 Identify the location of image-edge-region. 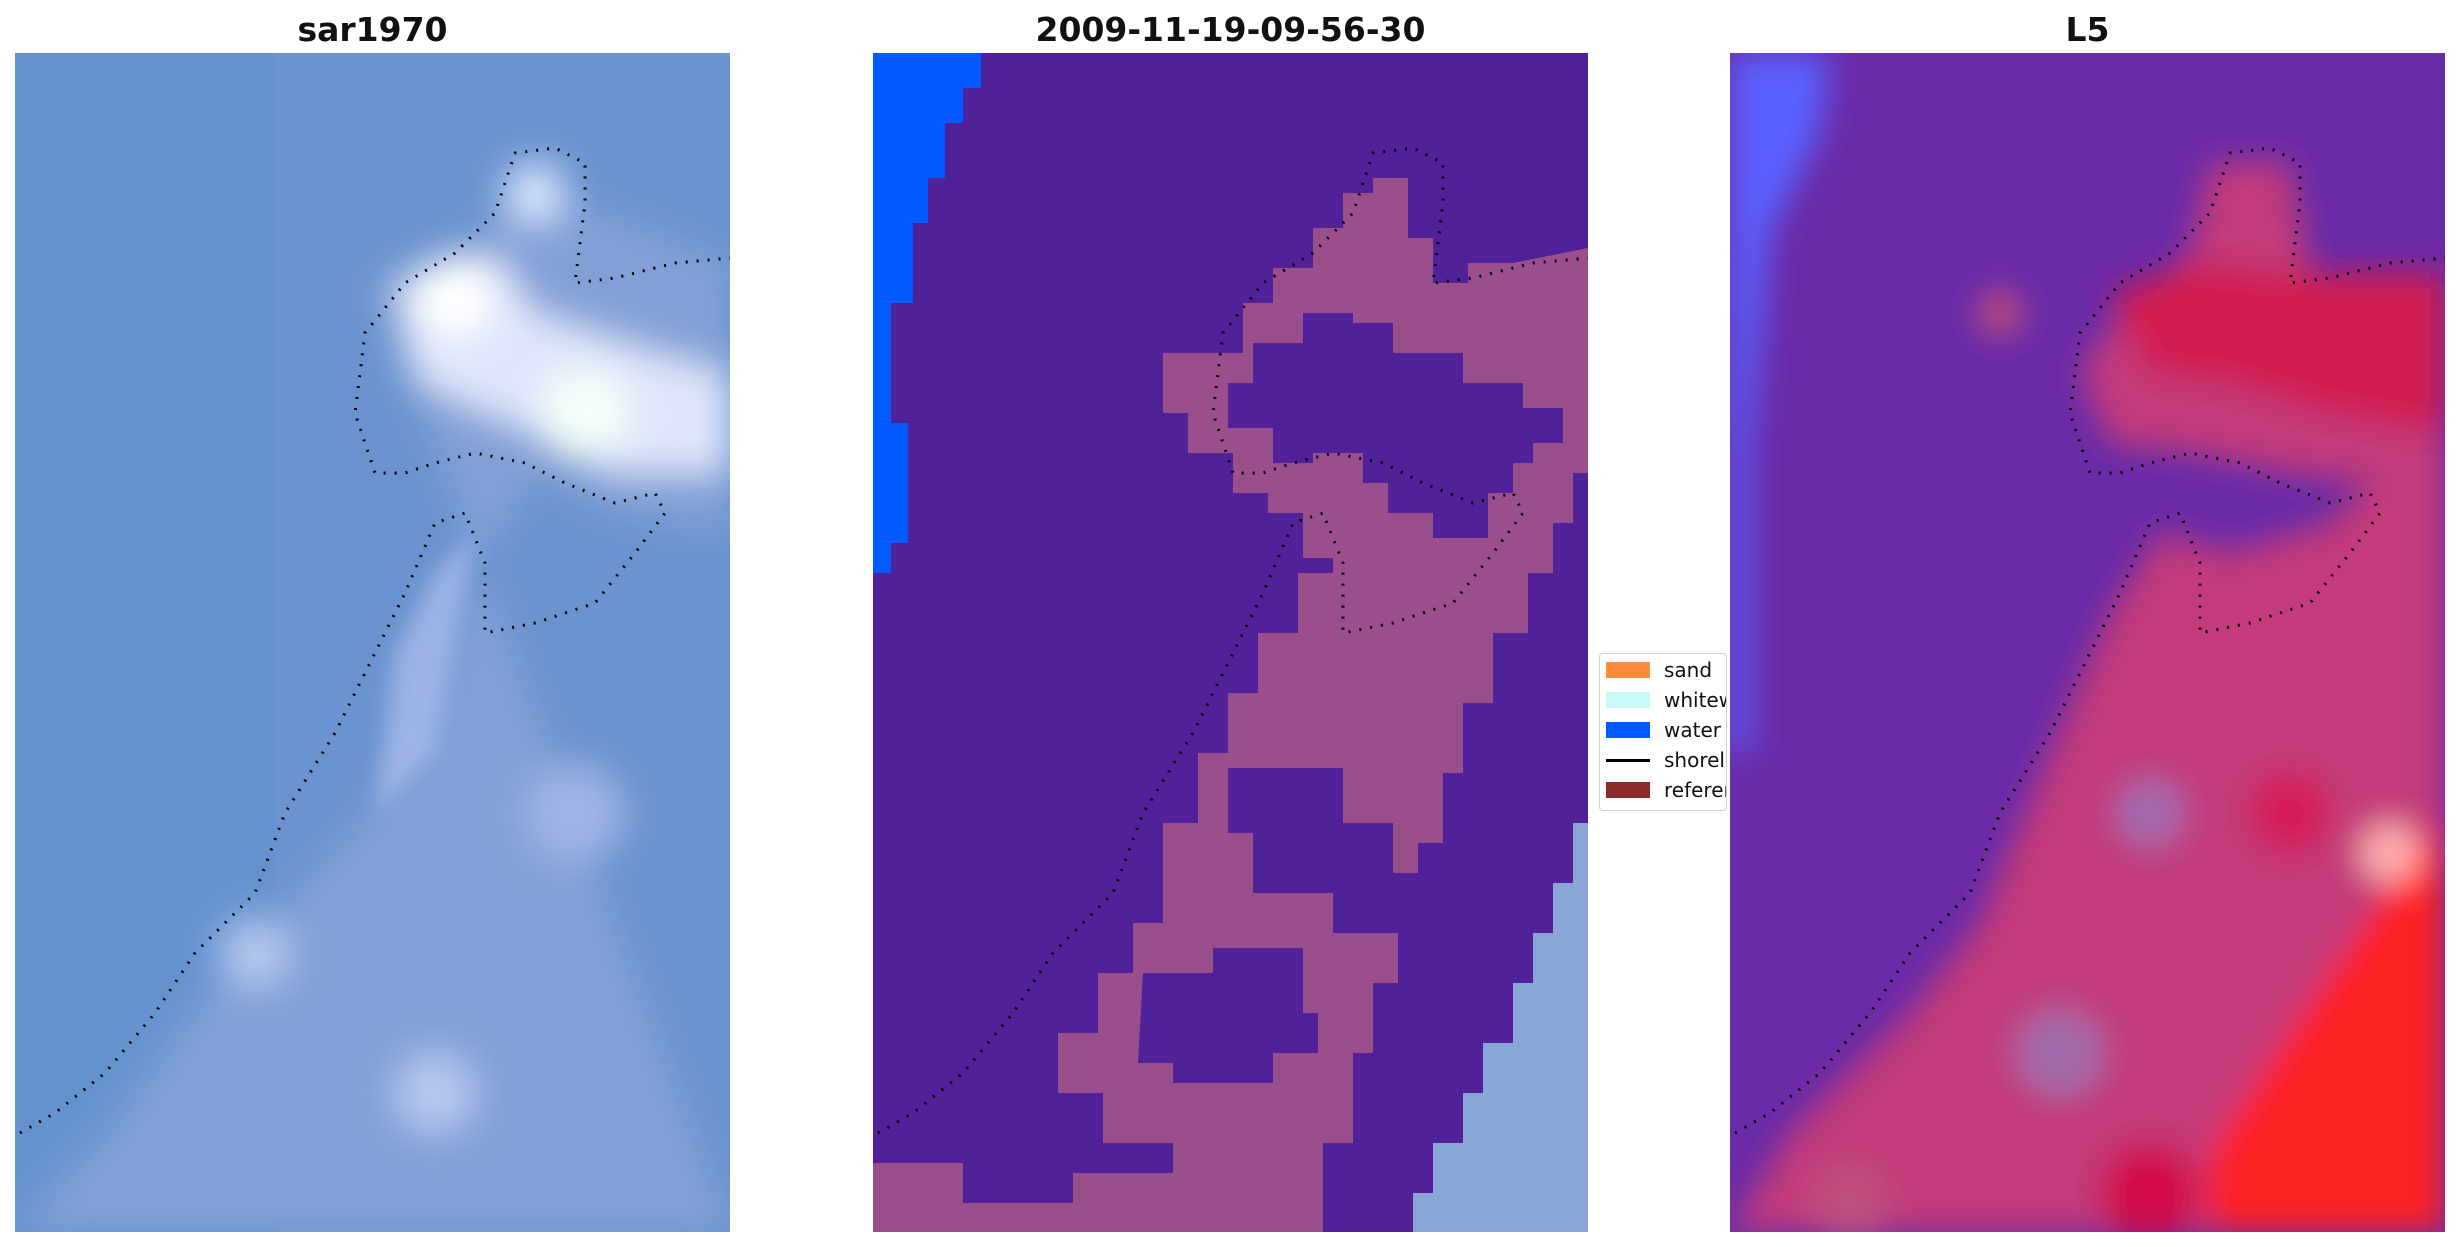
(1500, 1027).